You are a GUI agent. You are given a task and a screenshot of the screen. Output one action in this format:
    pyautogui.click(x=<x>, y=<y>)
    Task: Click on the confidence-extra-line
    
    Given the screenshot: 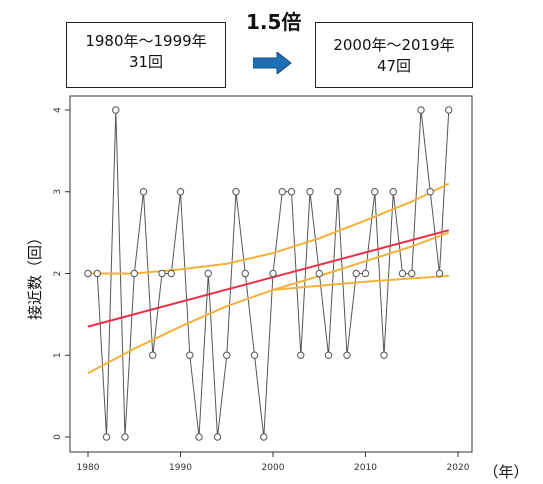 What is the action you would take?
    pyautogui.click(x=360, y=283)
    